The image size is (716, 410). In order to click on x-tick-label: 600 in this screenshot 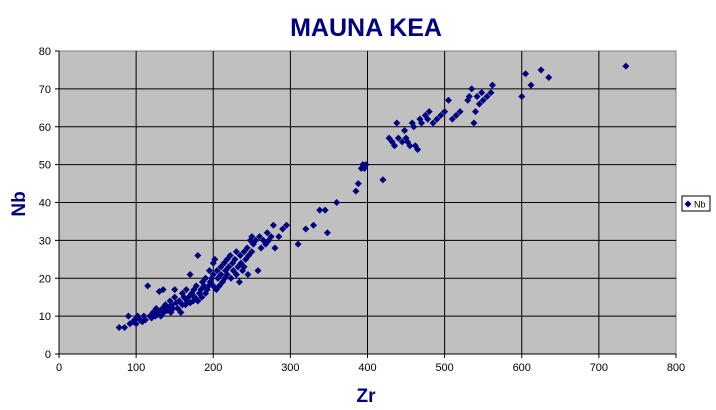, I will do `click(522, 368)`.